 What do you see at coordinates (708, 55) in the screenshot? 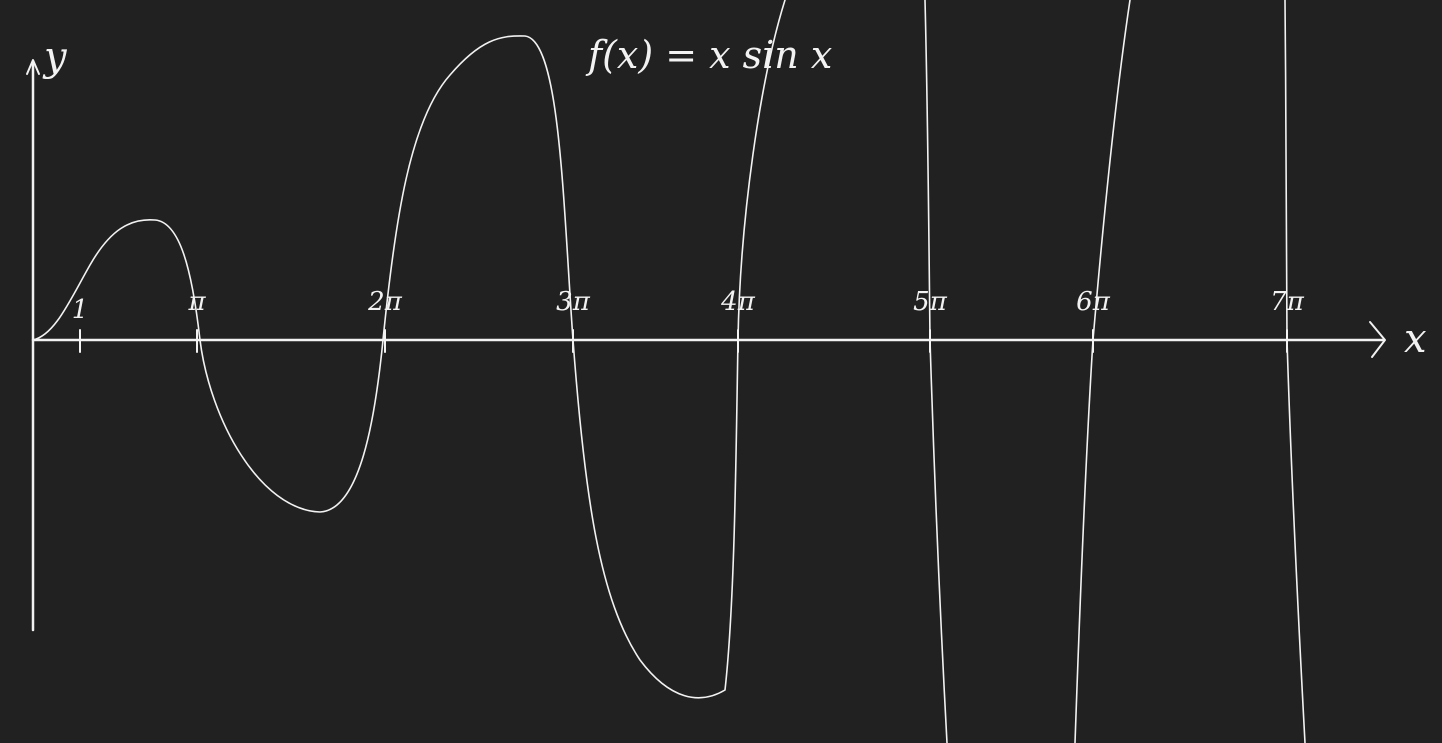
I see `formula: f(x) = x sin x` at bounding box center [708, 55].